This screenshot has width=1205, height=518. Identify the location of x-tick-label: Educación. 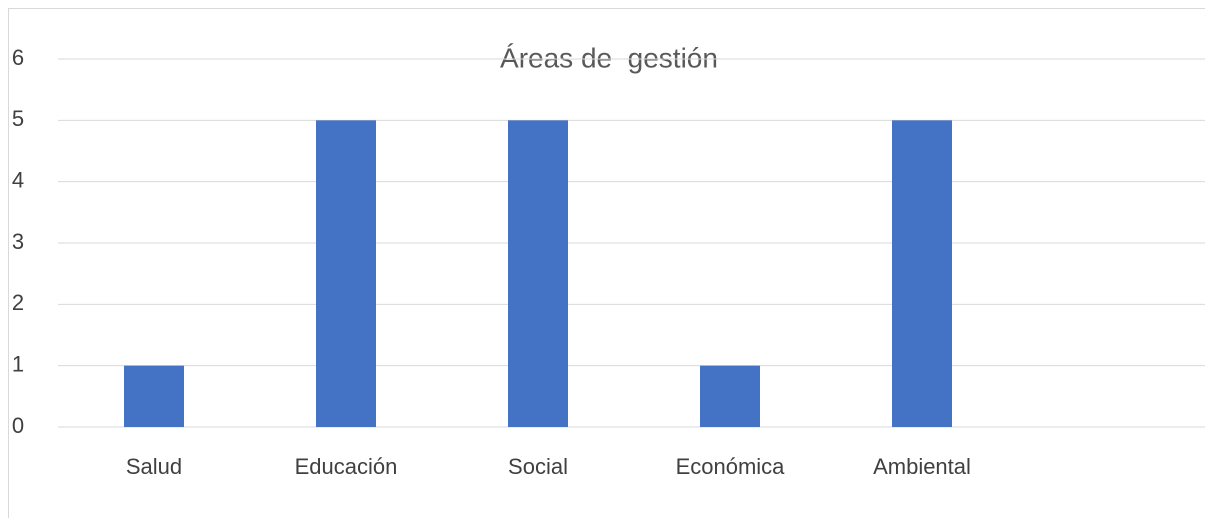
(346, 466).